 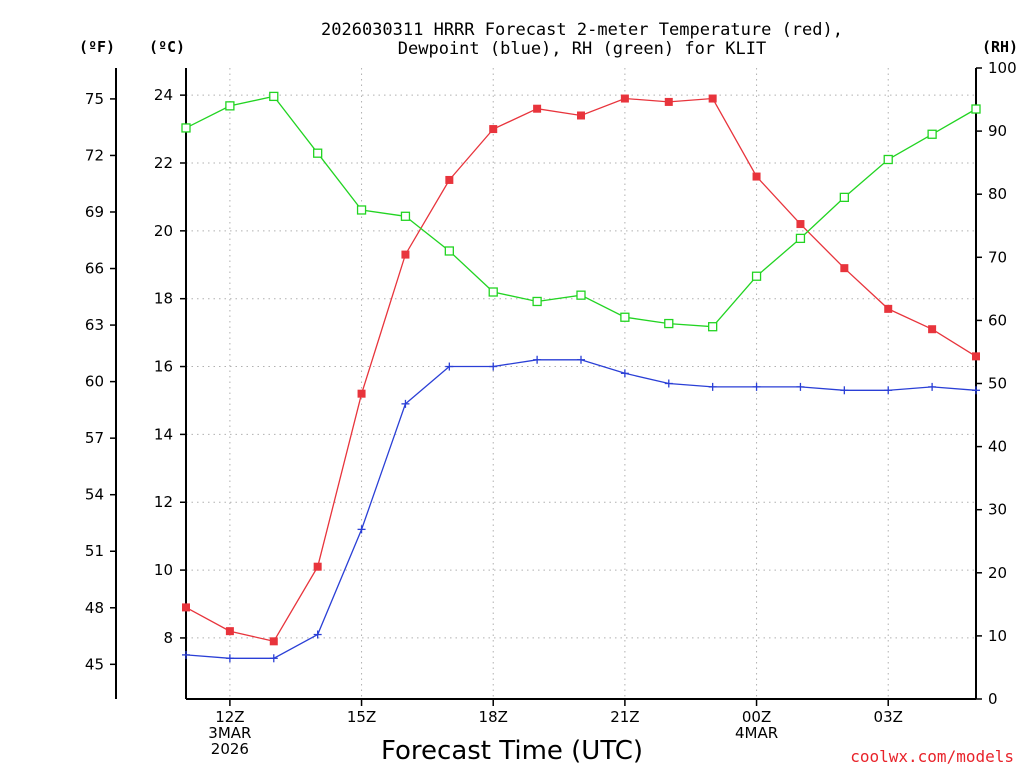 I want to click on celsius-tick-label: 20, so click(x=163, y=231).